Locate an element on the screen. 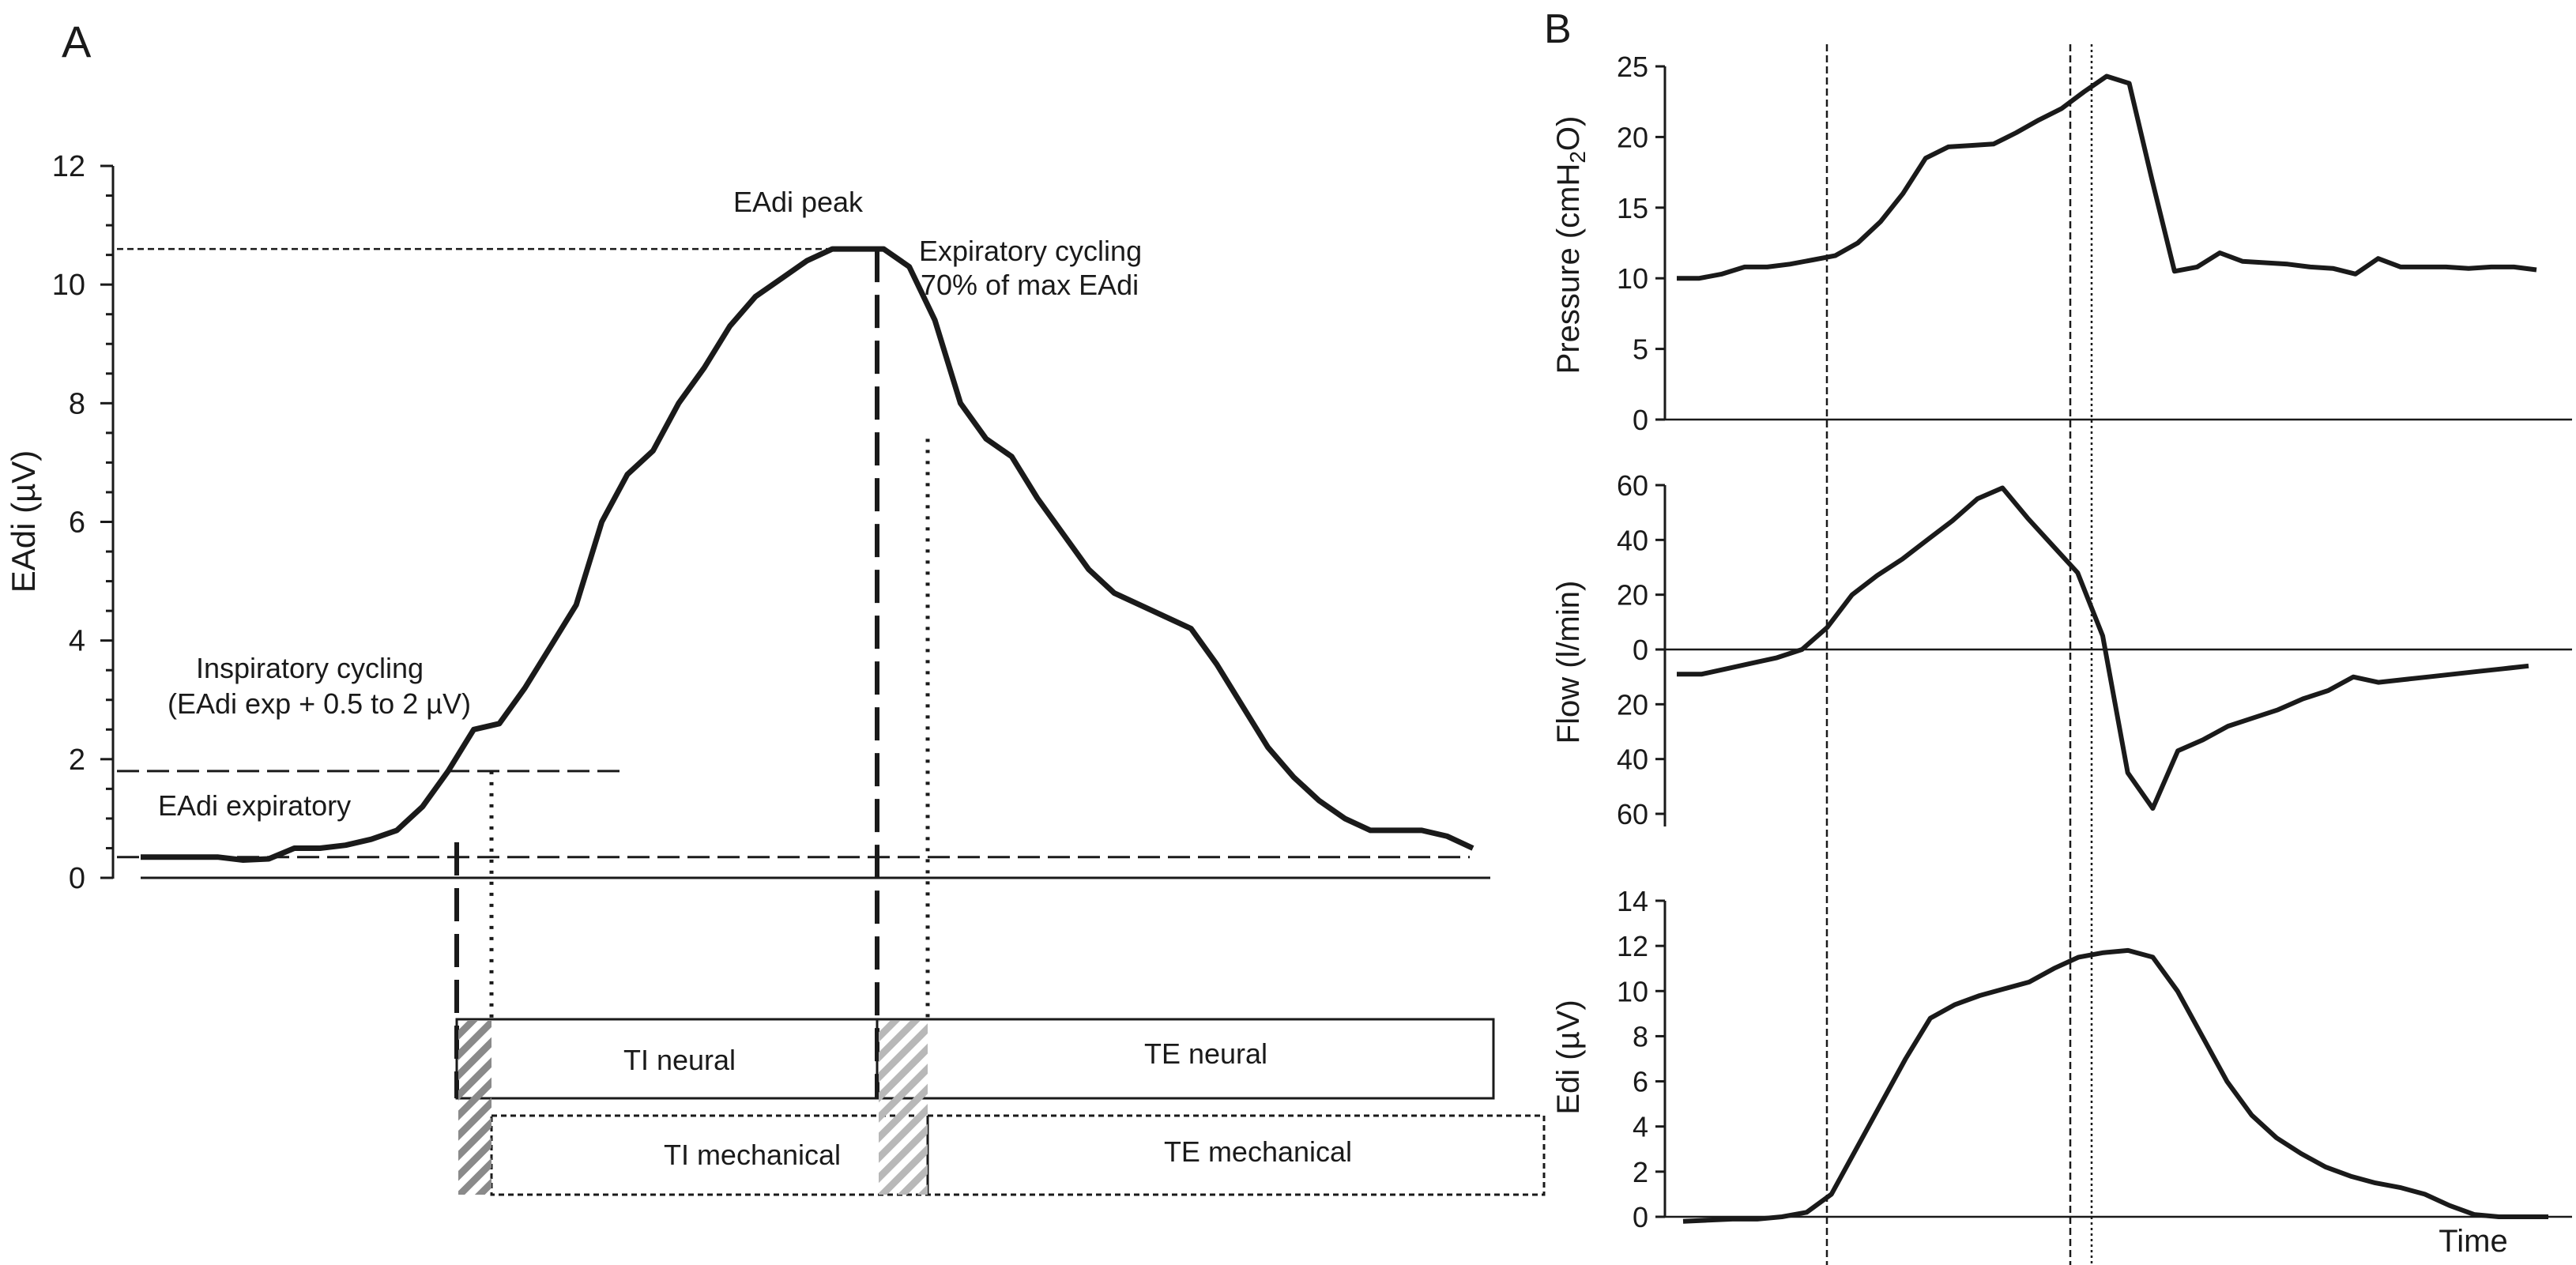  te-mechanical-label: TE mechanical is located at coordinates (1258, 1151).